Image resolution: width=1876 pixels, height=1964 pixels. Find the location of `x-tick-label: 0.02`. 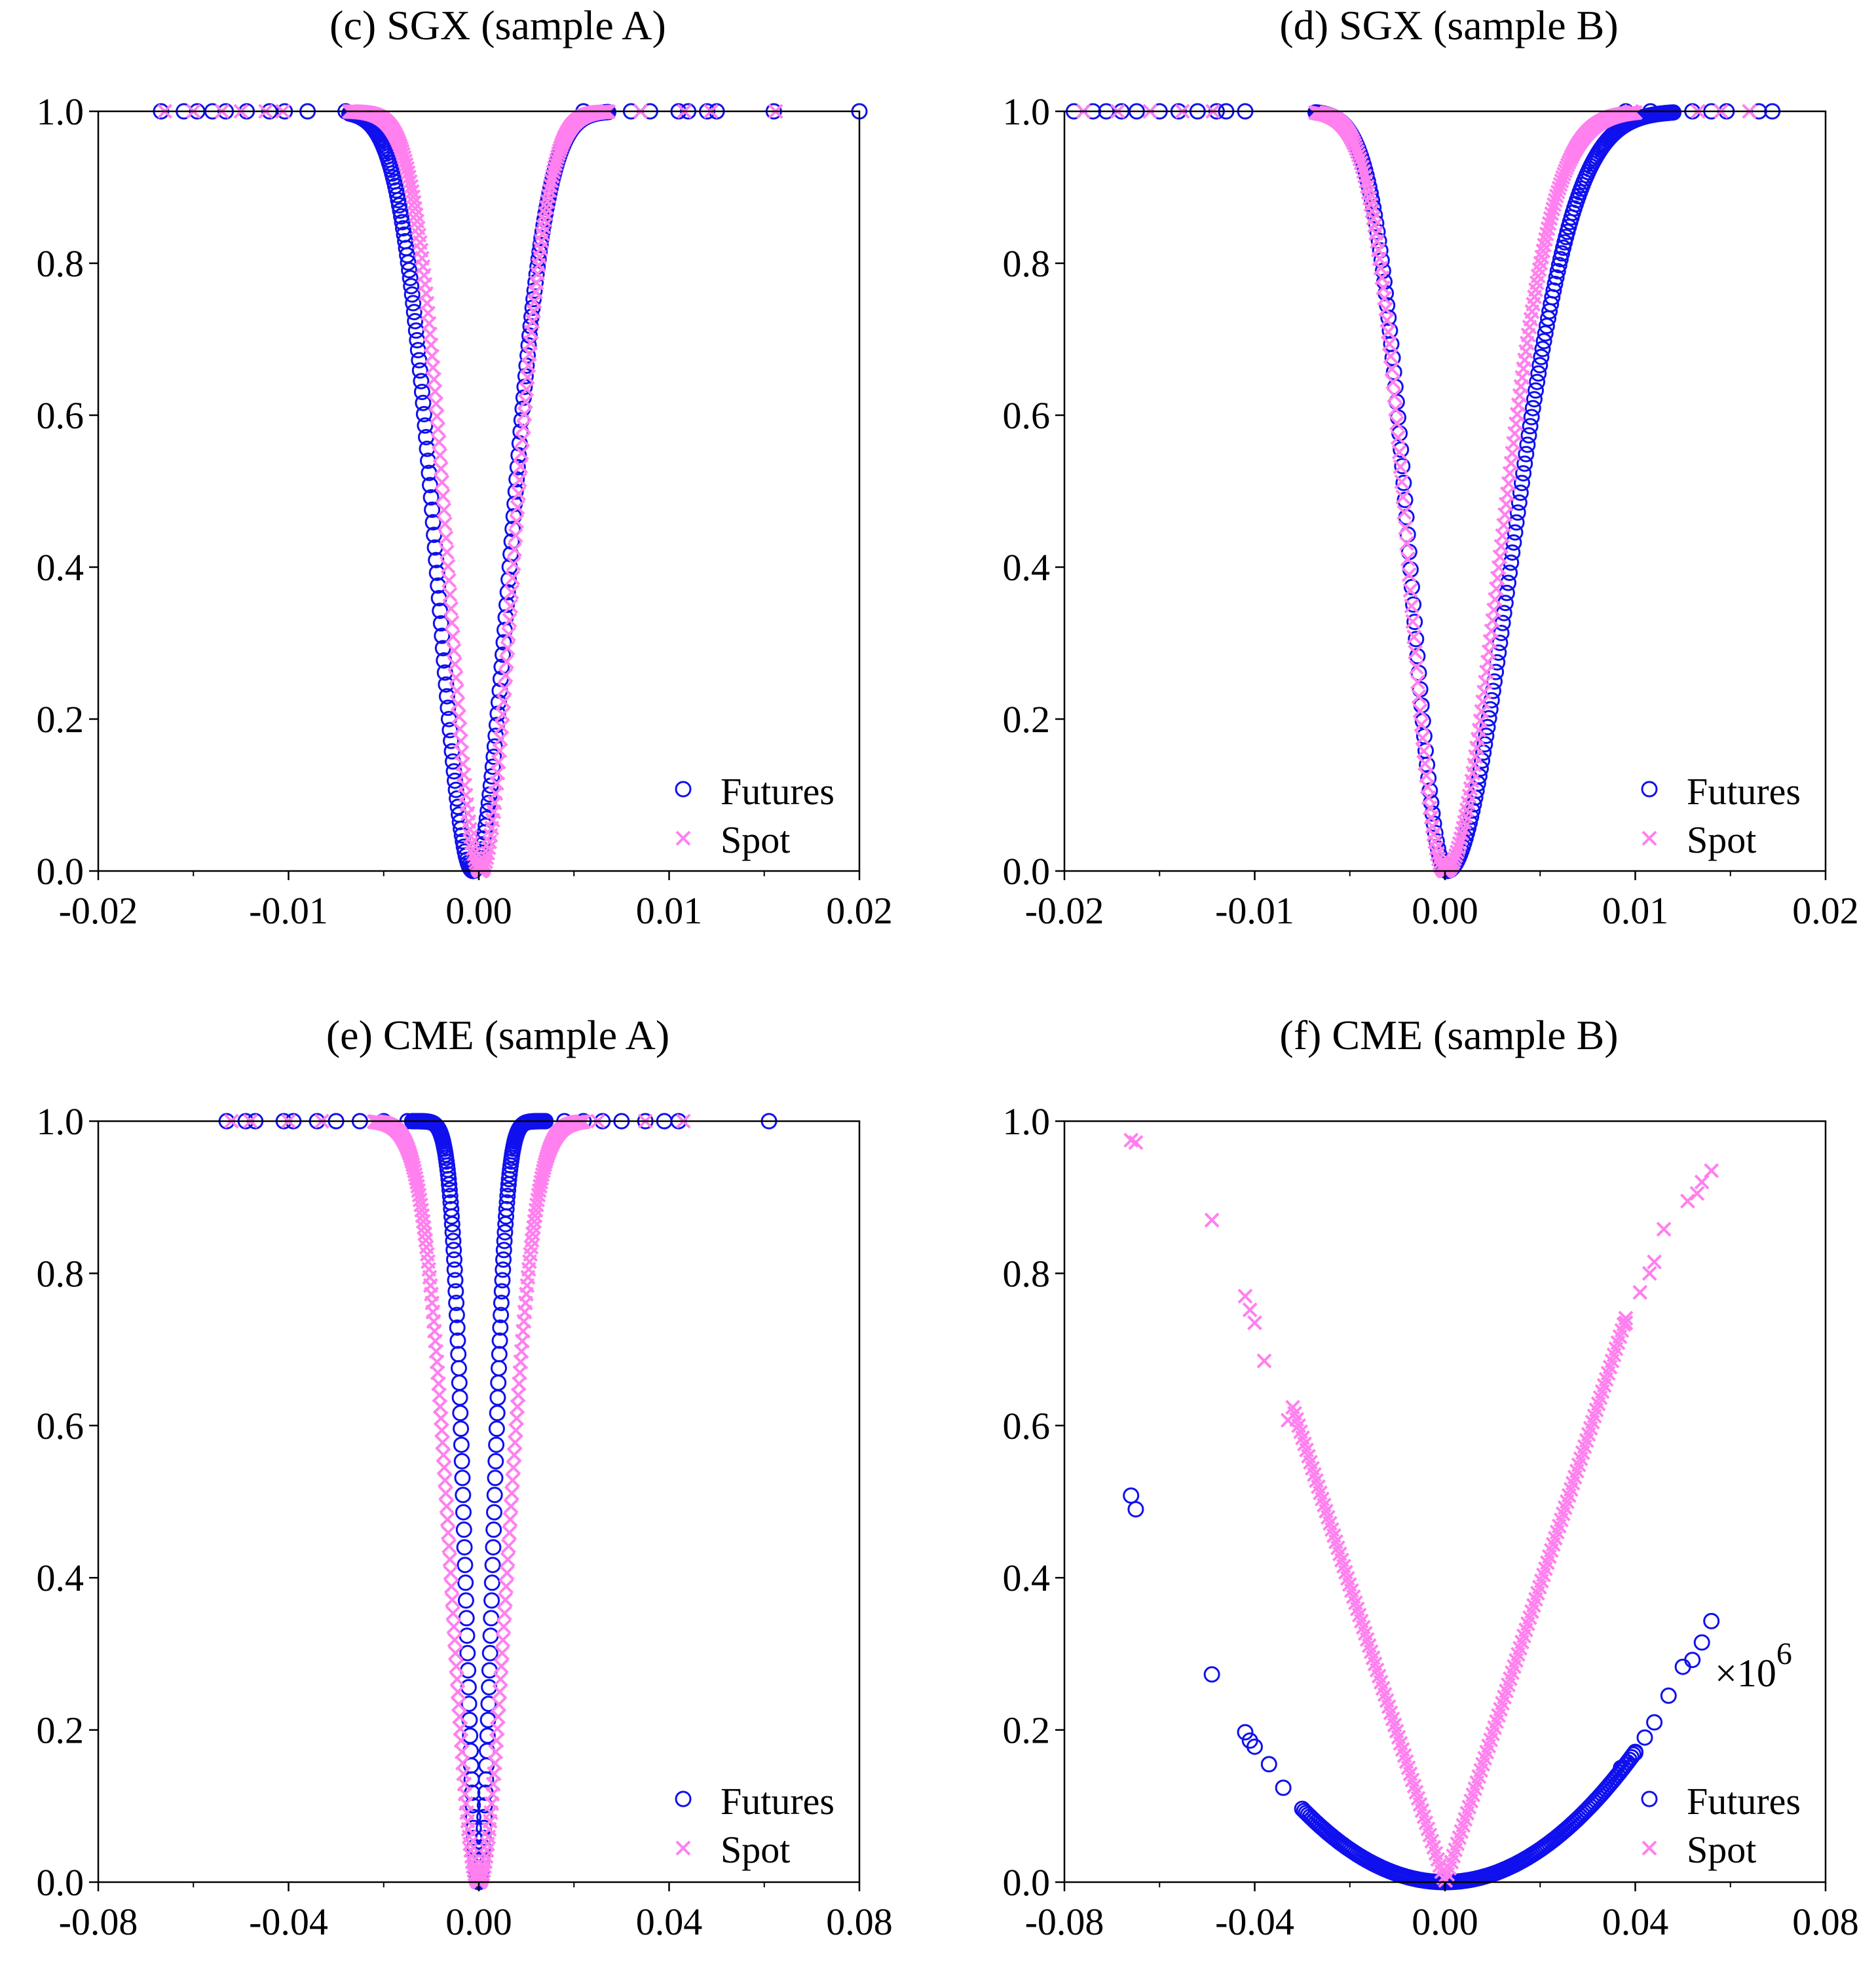

x-tick-label: 0.02 is located at coordinates (1826, 910).